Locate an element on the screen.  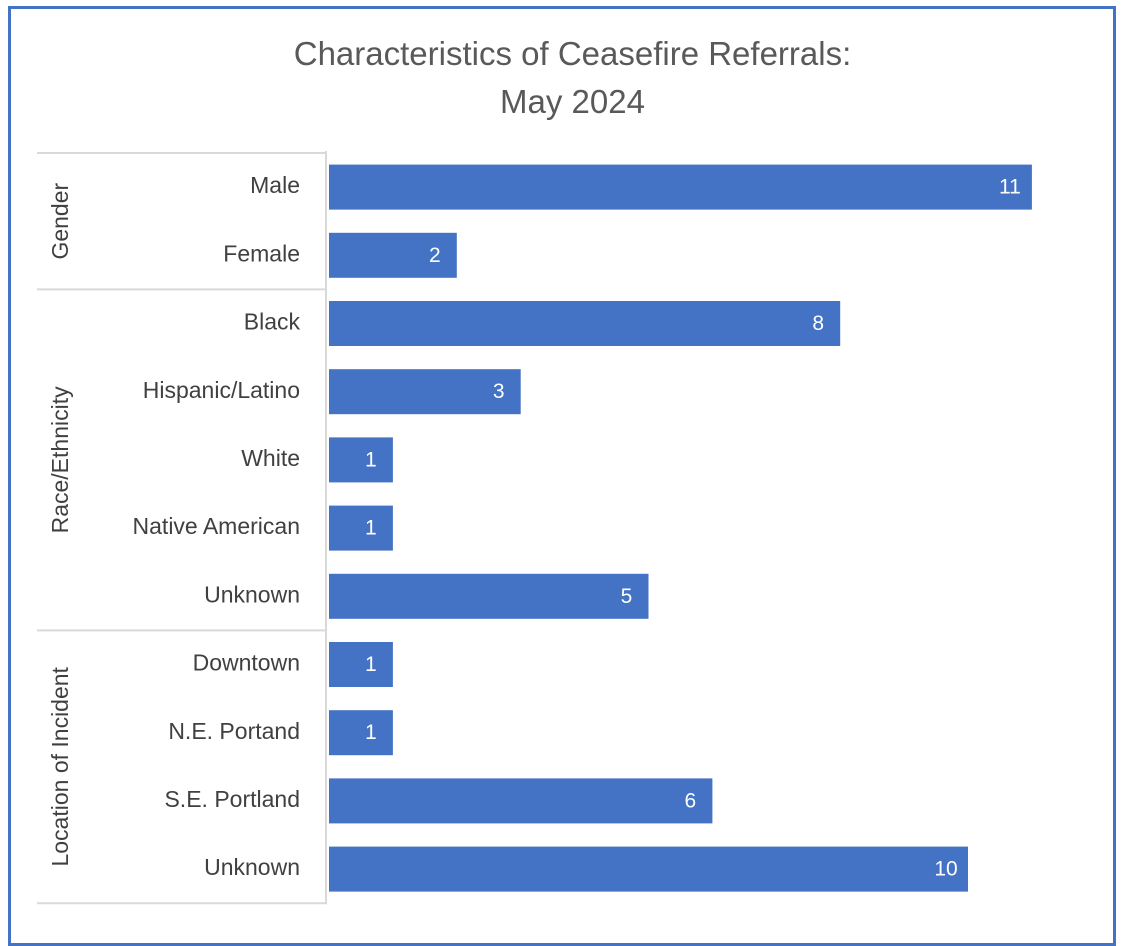
category-label: Native American is located at coordinates (216, 526).